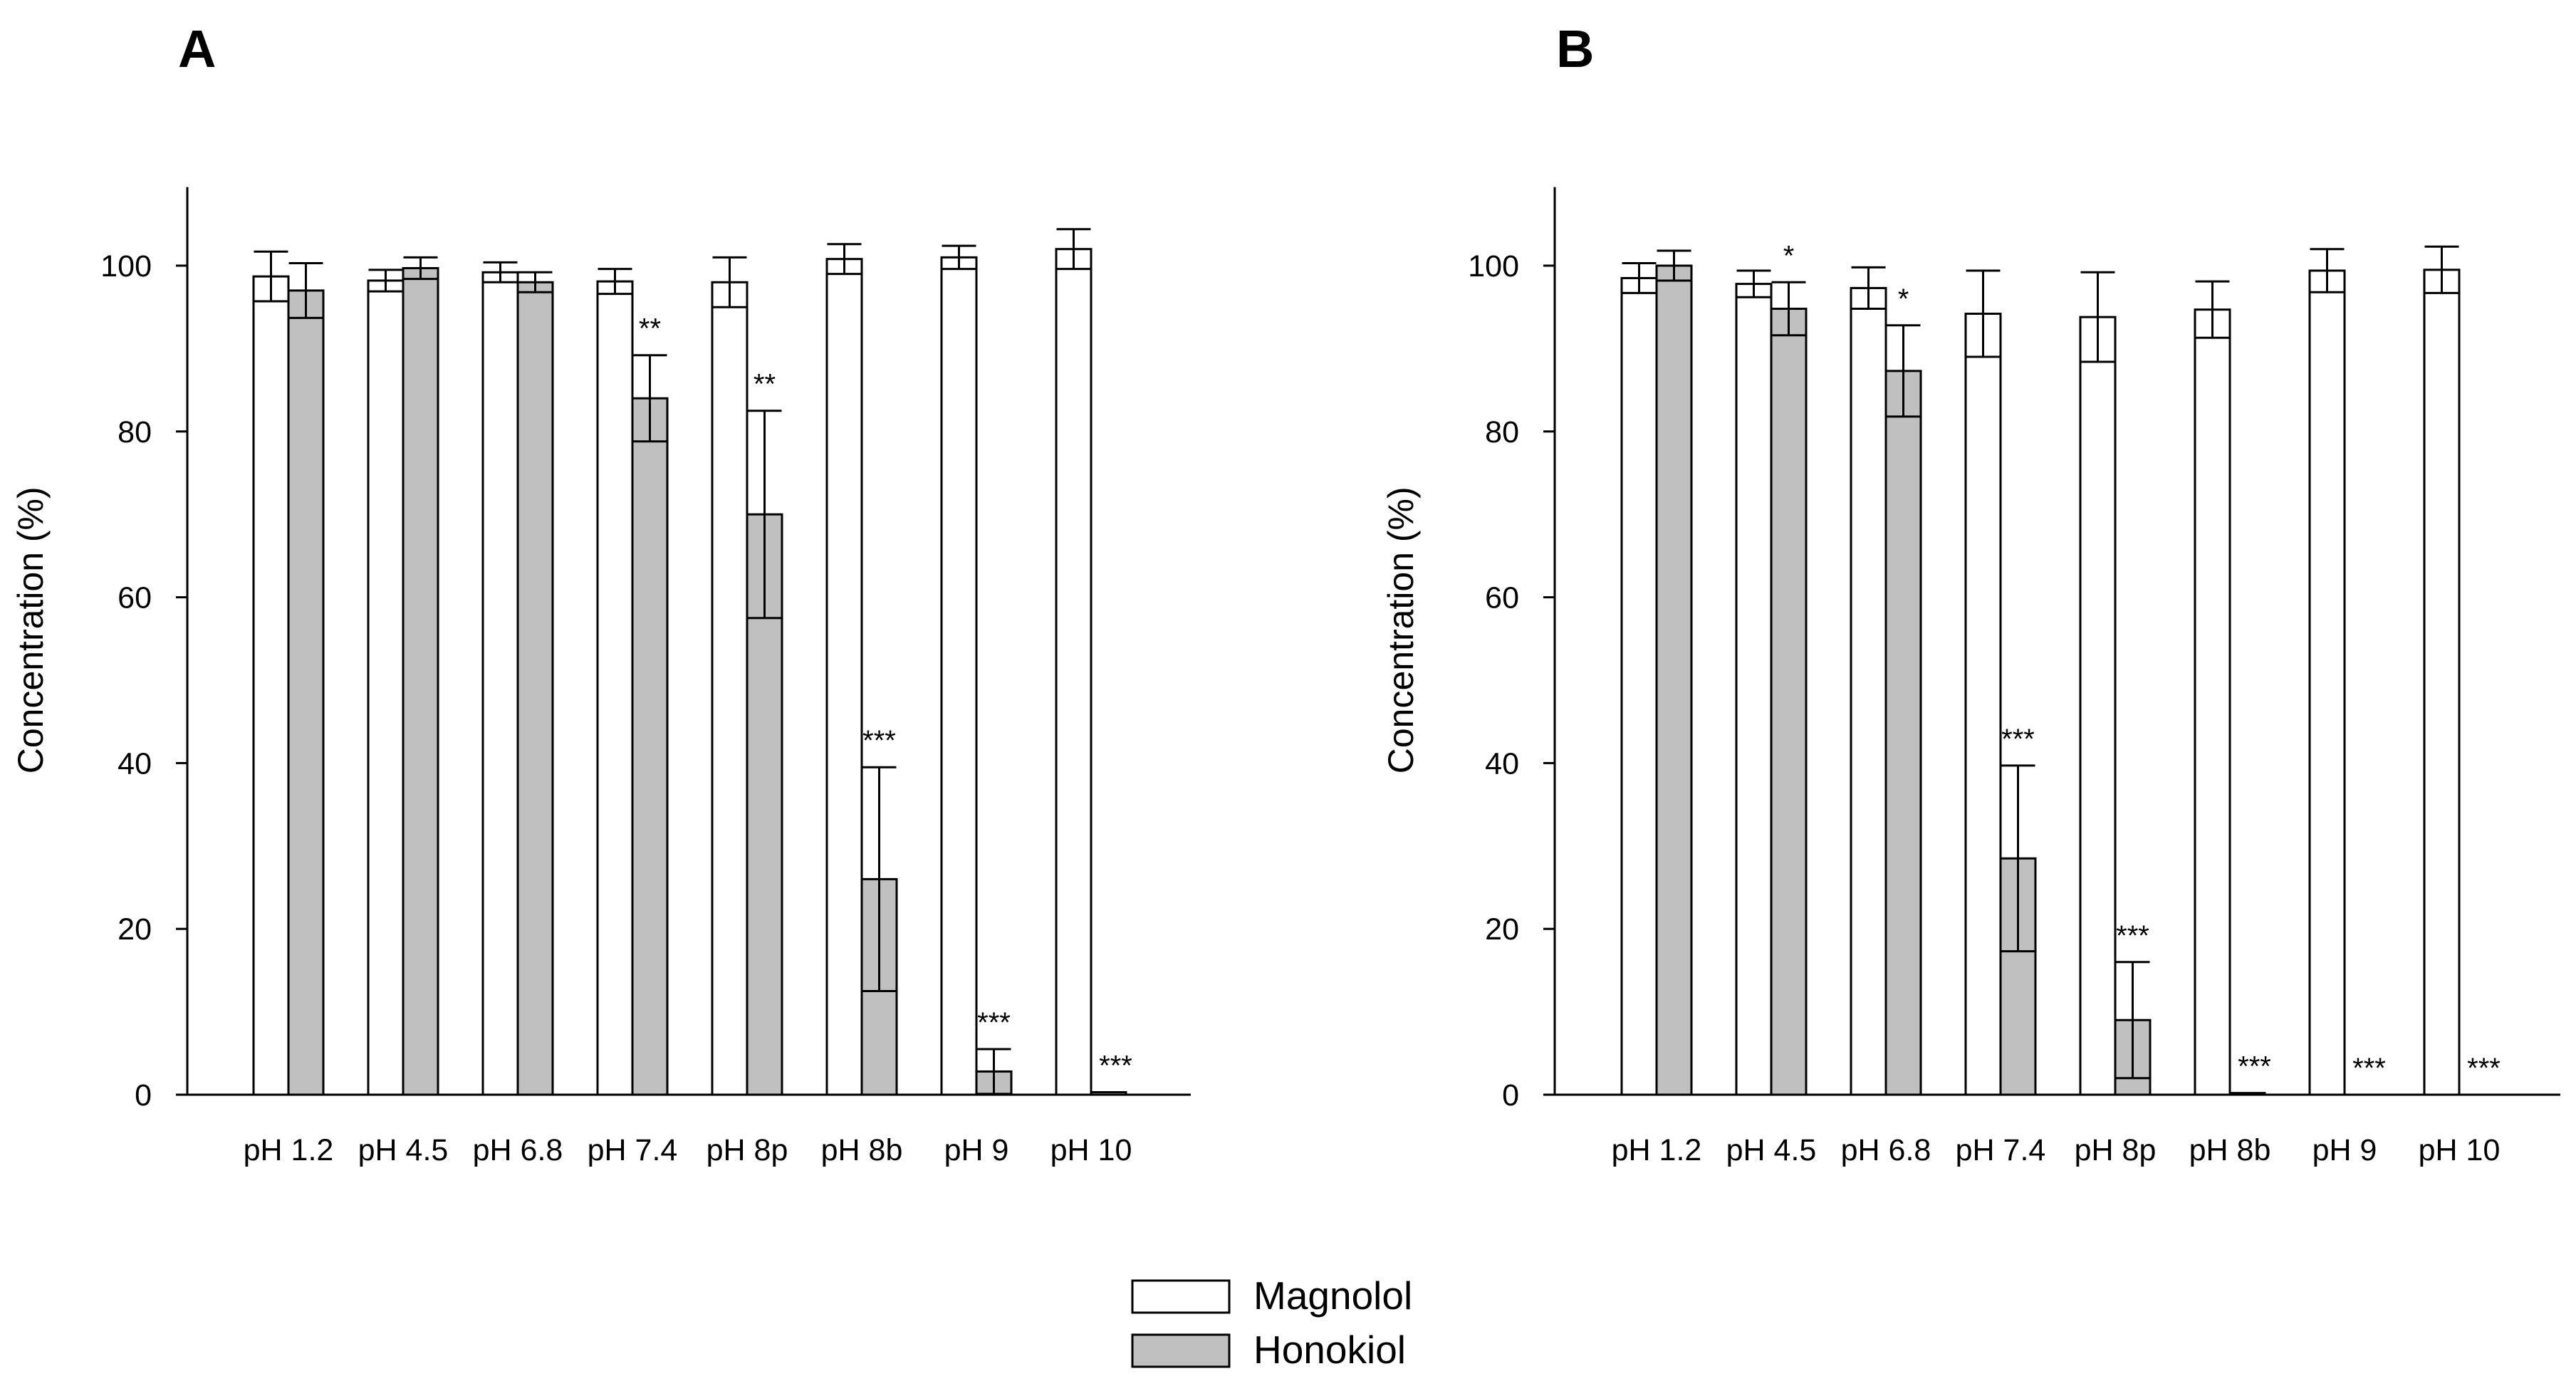 This screenshot has width=2576, height=1386. What do you see at coordinates (1115, 1066) in the screenshot?
I see `panel-a-significance-honokiol-7: ***` at bounding box center [1115, 1066].